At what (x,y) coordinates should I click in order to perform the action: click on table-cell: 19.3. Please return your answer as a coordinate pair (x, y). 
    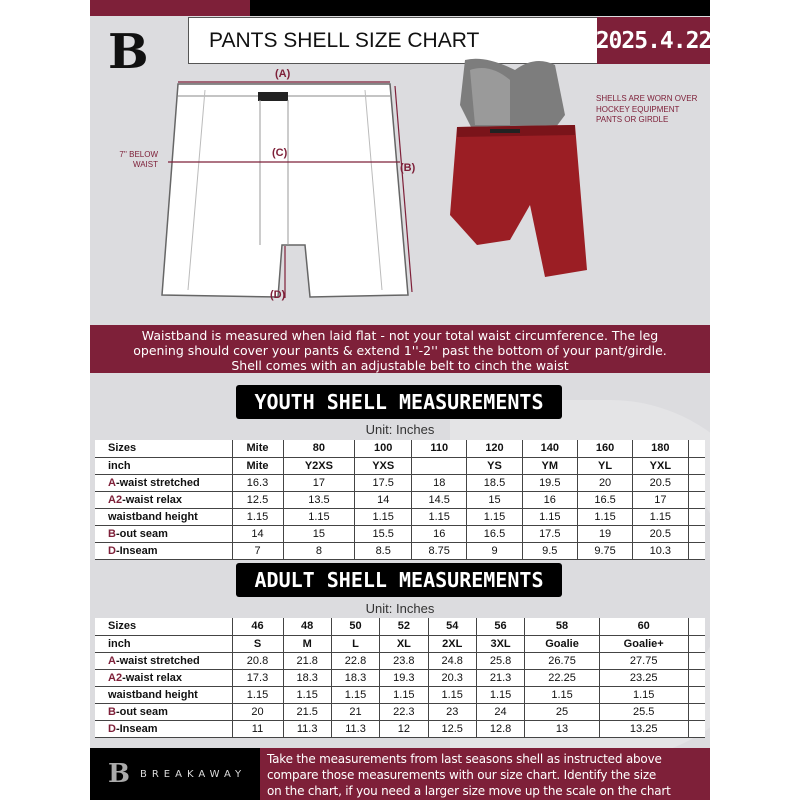
    Looking at the image, I should click on (404, 678).